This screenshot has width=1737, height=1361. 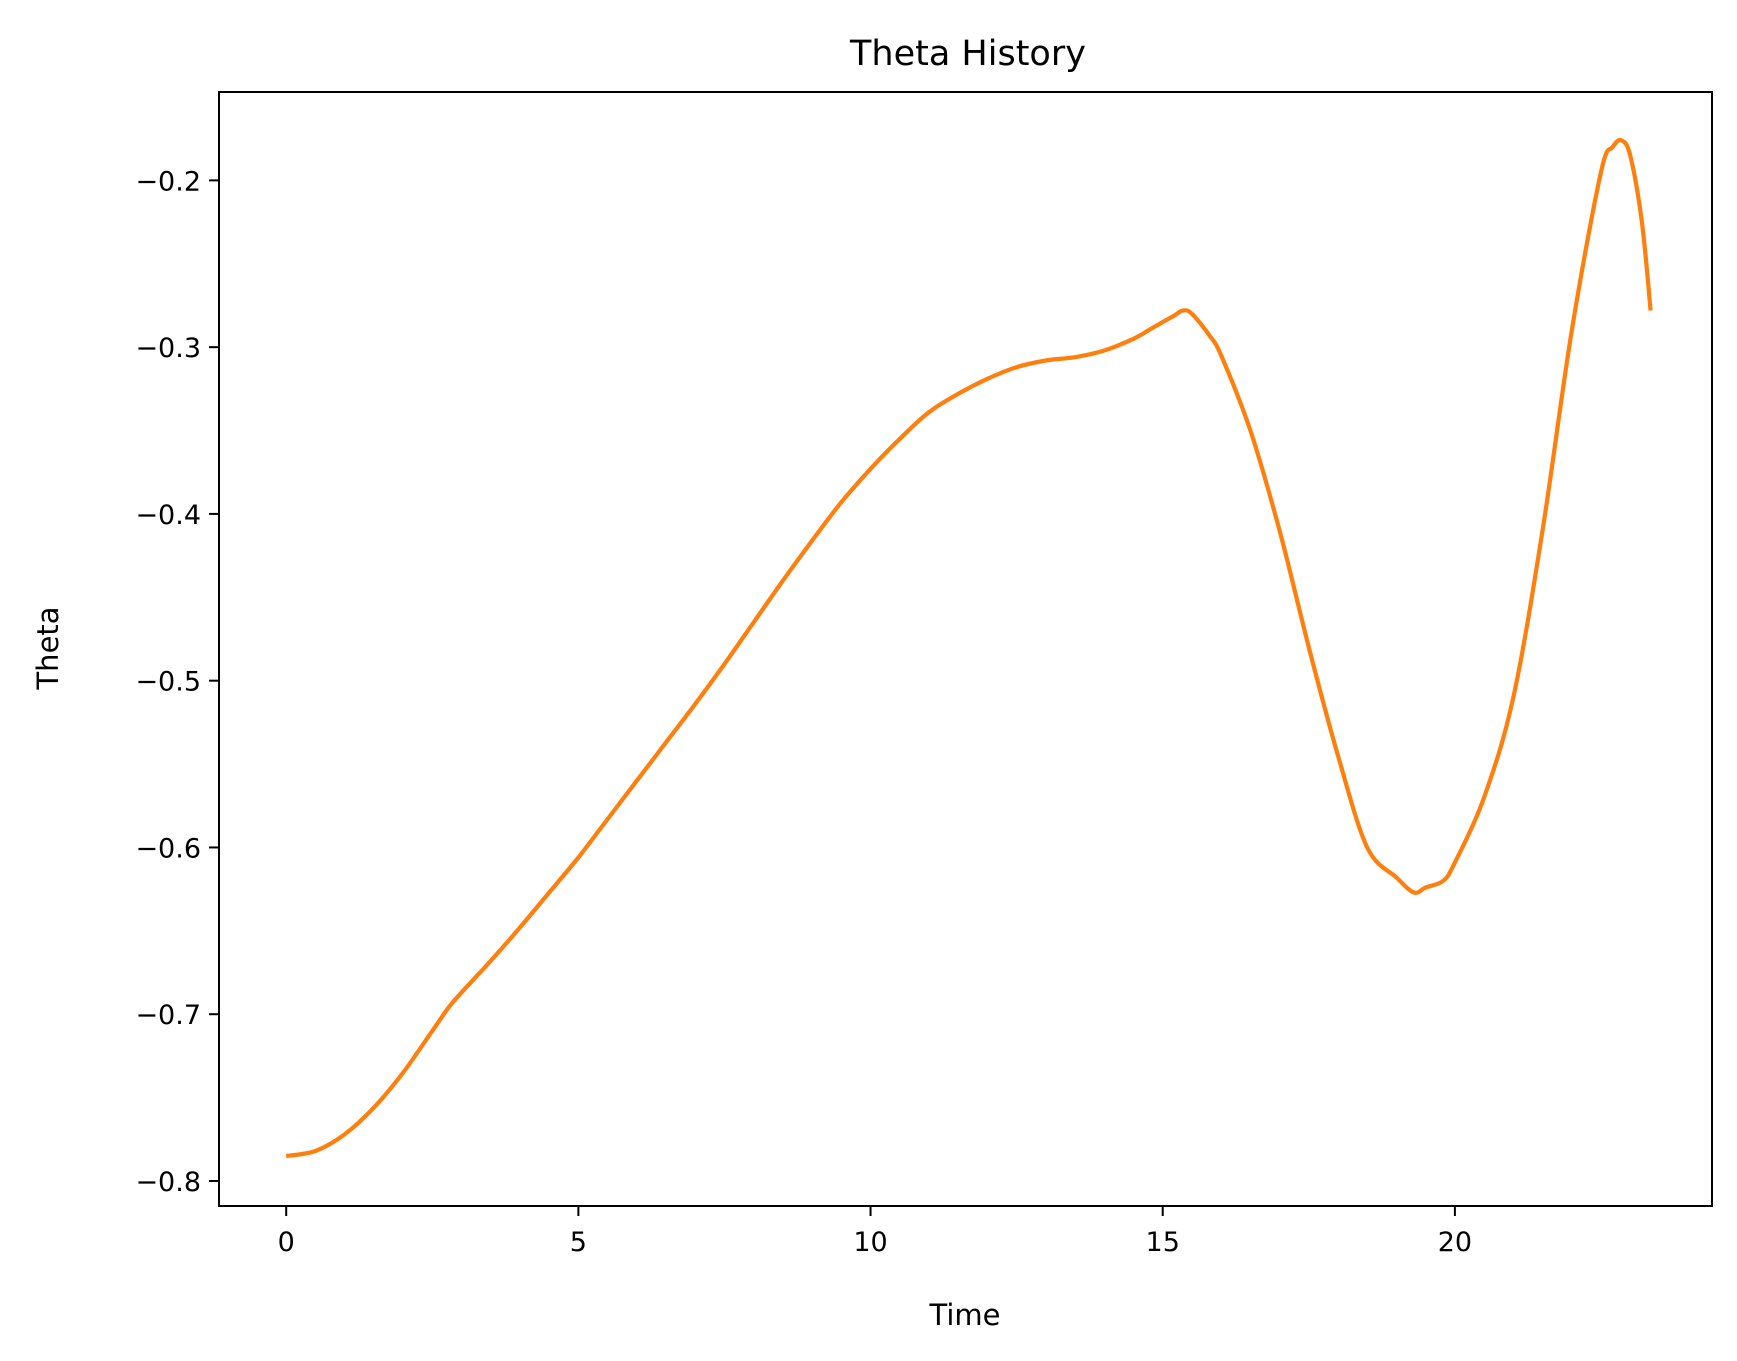 I want to click on y-tick-label: −0.3, so click(x=168, y=348).